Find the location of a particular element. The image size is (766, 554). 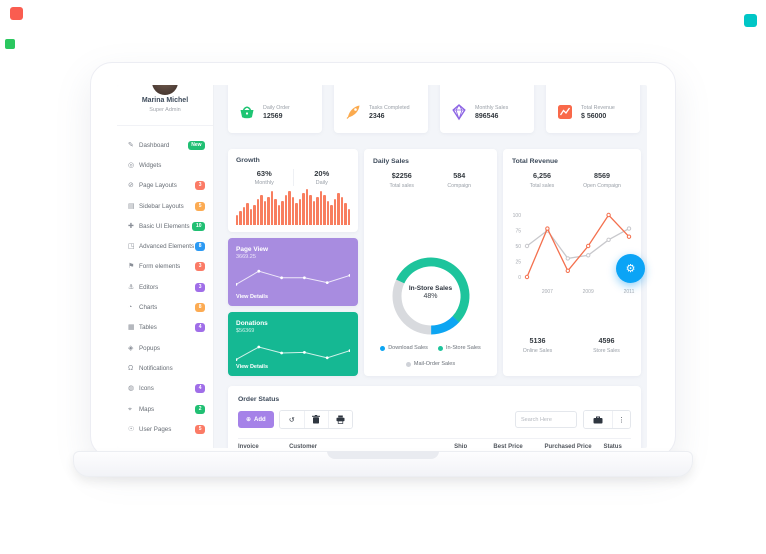

card-title: Donations is located at coordinates (252, 323).